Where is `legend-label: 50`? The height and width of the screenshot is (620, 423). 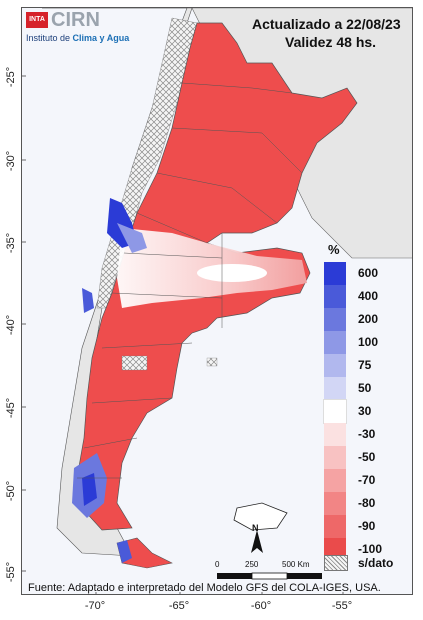
legend-label: 50 is located at coordinates (365, 388).